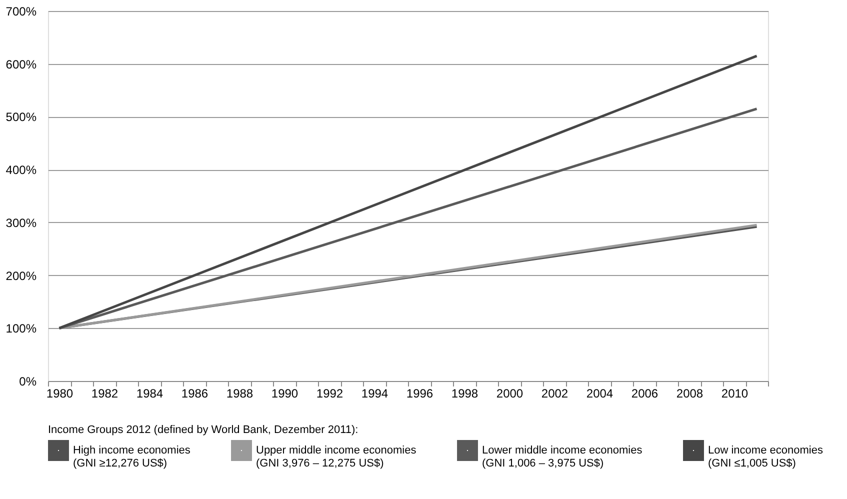 This screenshot has height=499, width=847. I want to click on y-tick-label: 600%, so click(21, 64).